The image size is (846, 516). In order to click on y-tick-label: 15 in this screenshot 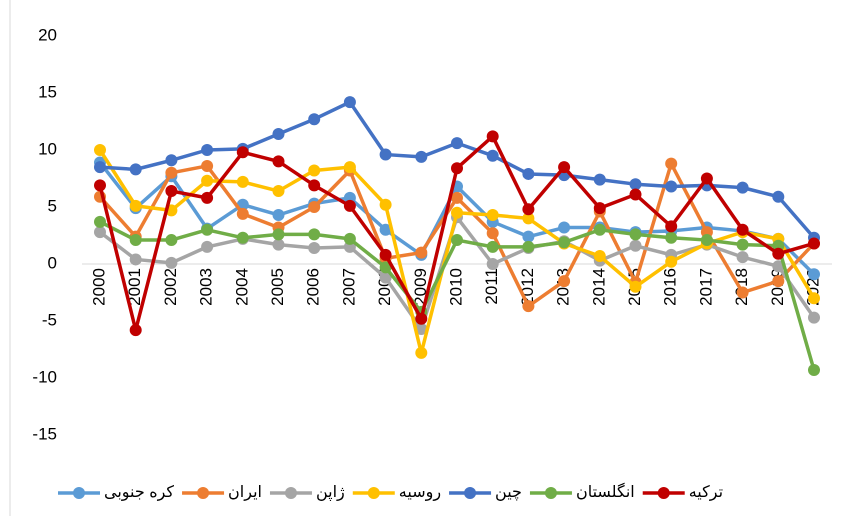, I will do `click(47, 91)`.